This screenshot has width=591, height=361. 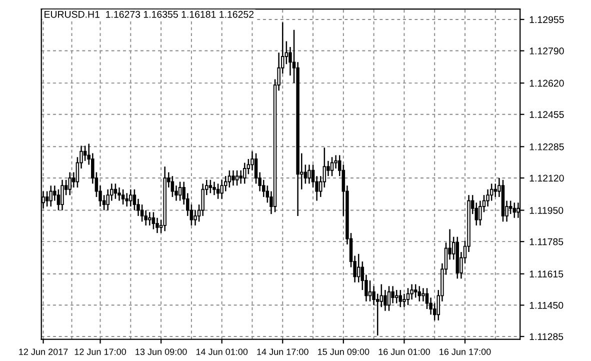 I want to click on y-tick-label: 1.12620, so click(x=547, y=83).